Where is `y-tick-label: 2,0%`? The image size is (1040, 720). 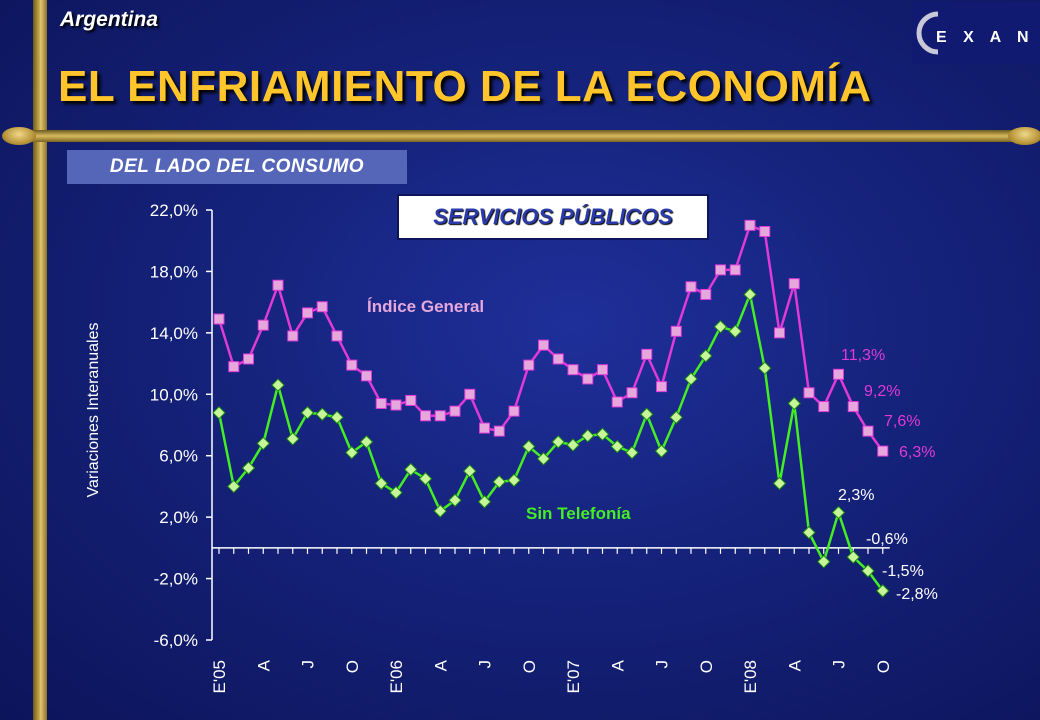
y-tick-label: 2,0% is located at coordinates (178, 517).